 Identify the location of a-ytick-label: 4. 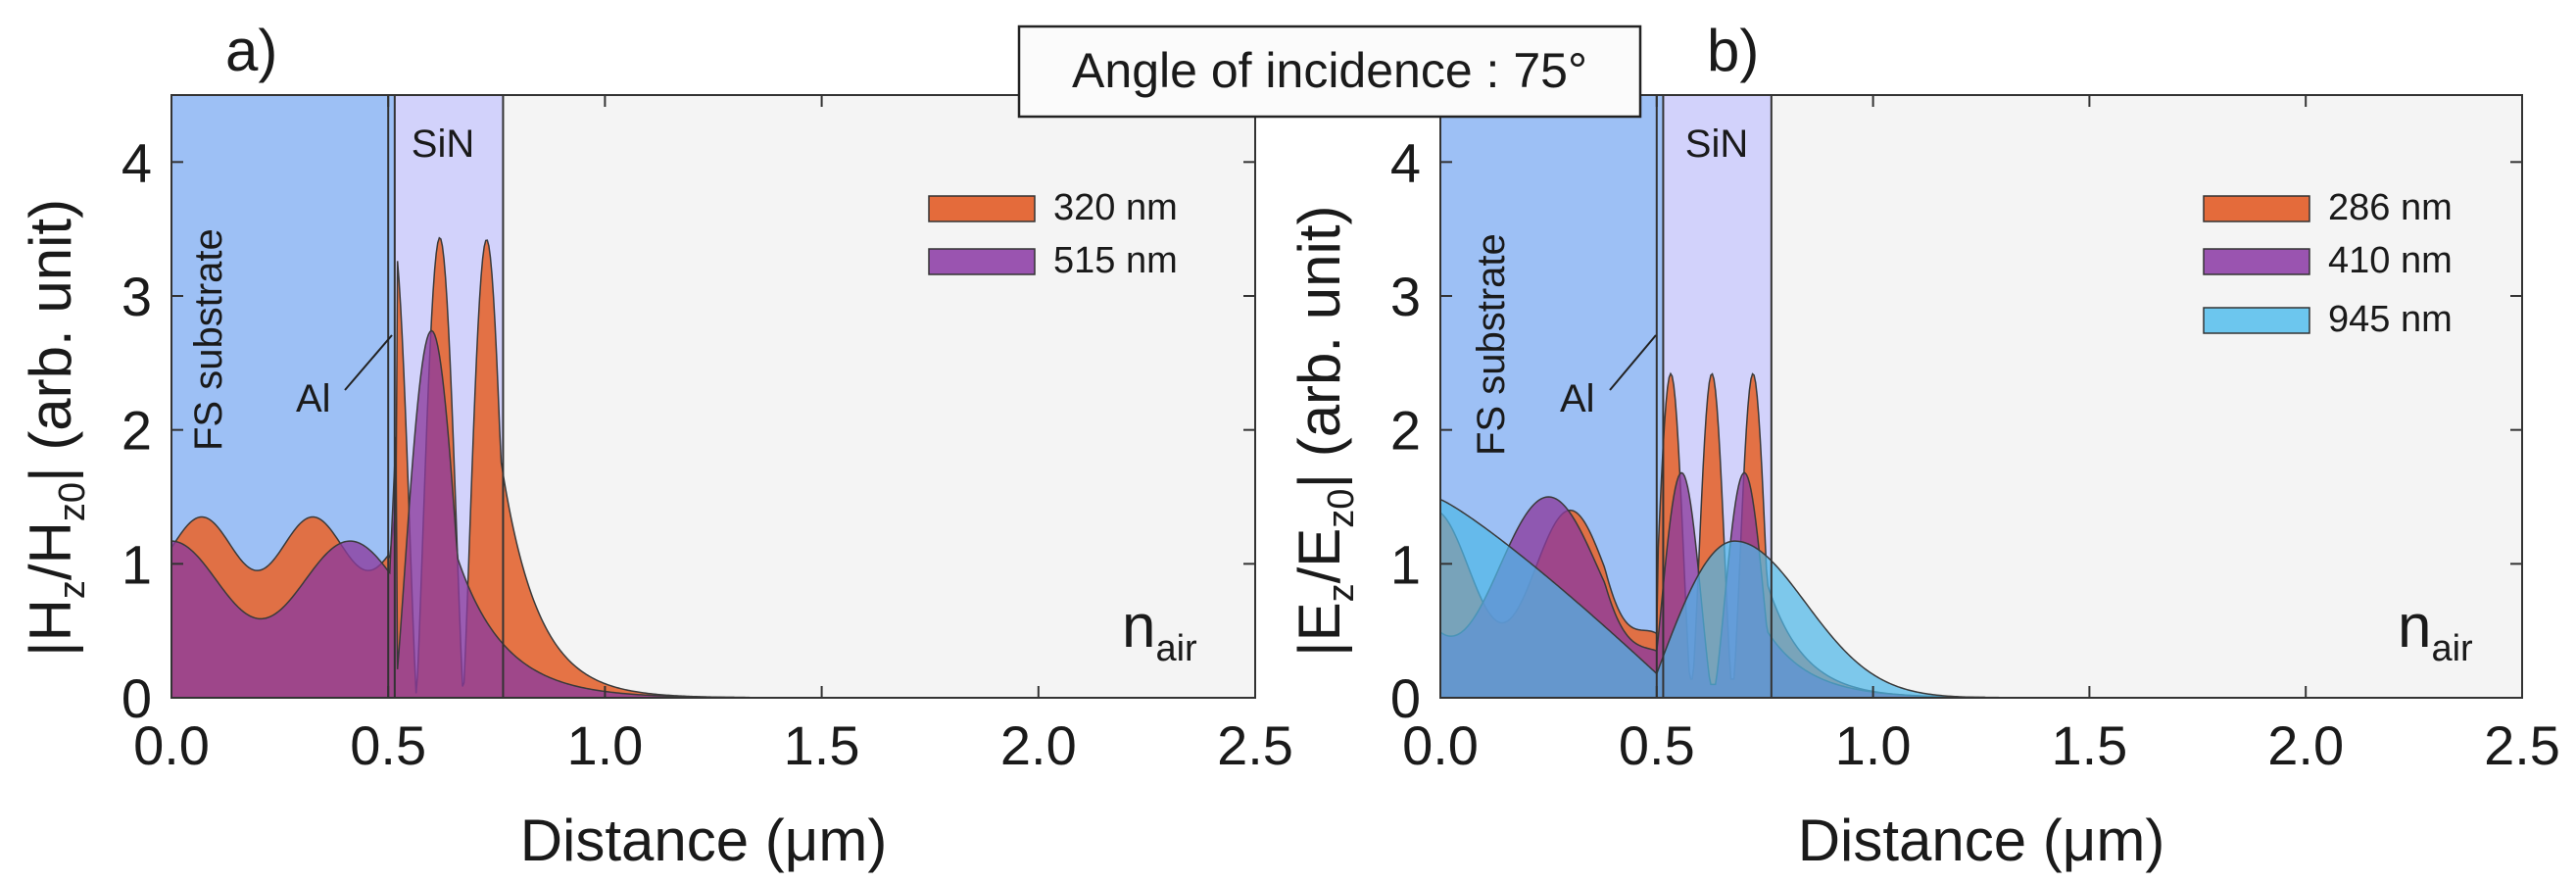
(137, 162).